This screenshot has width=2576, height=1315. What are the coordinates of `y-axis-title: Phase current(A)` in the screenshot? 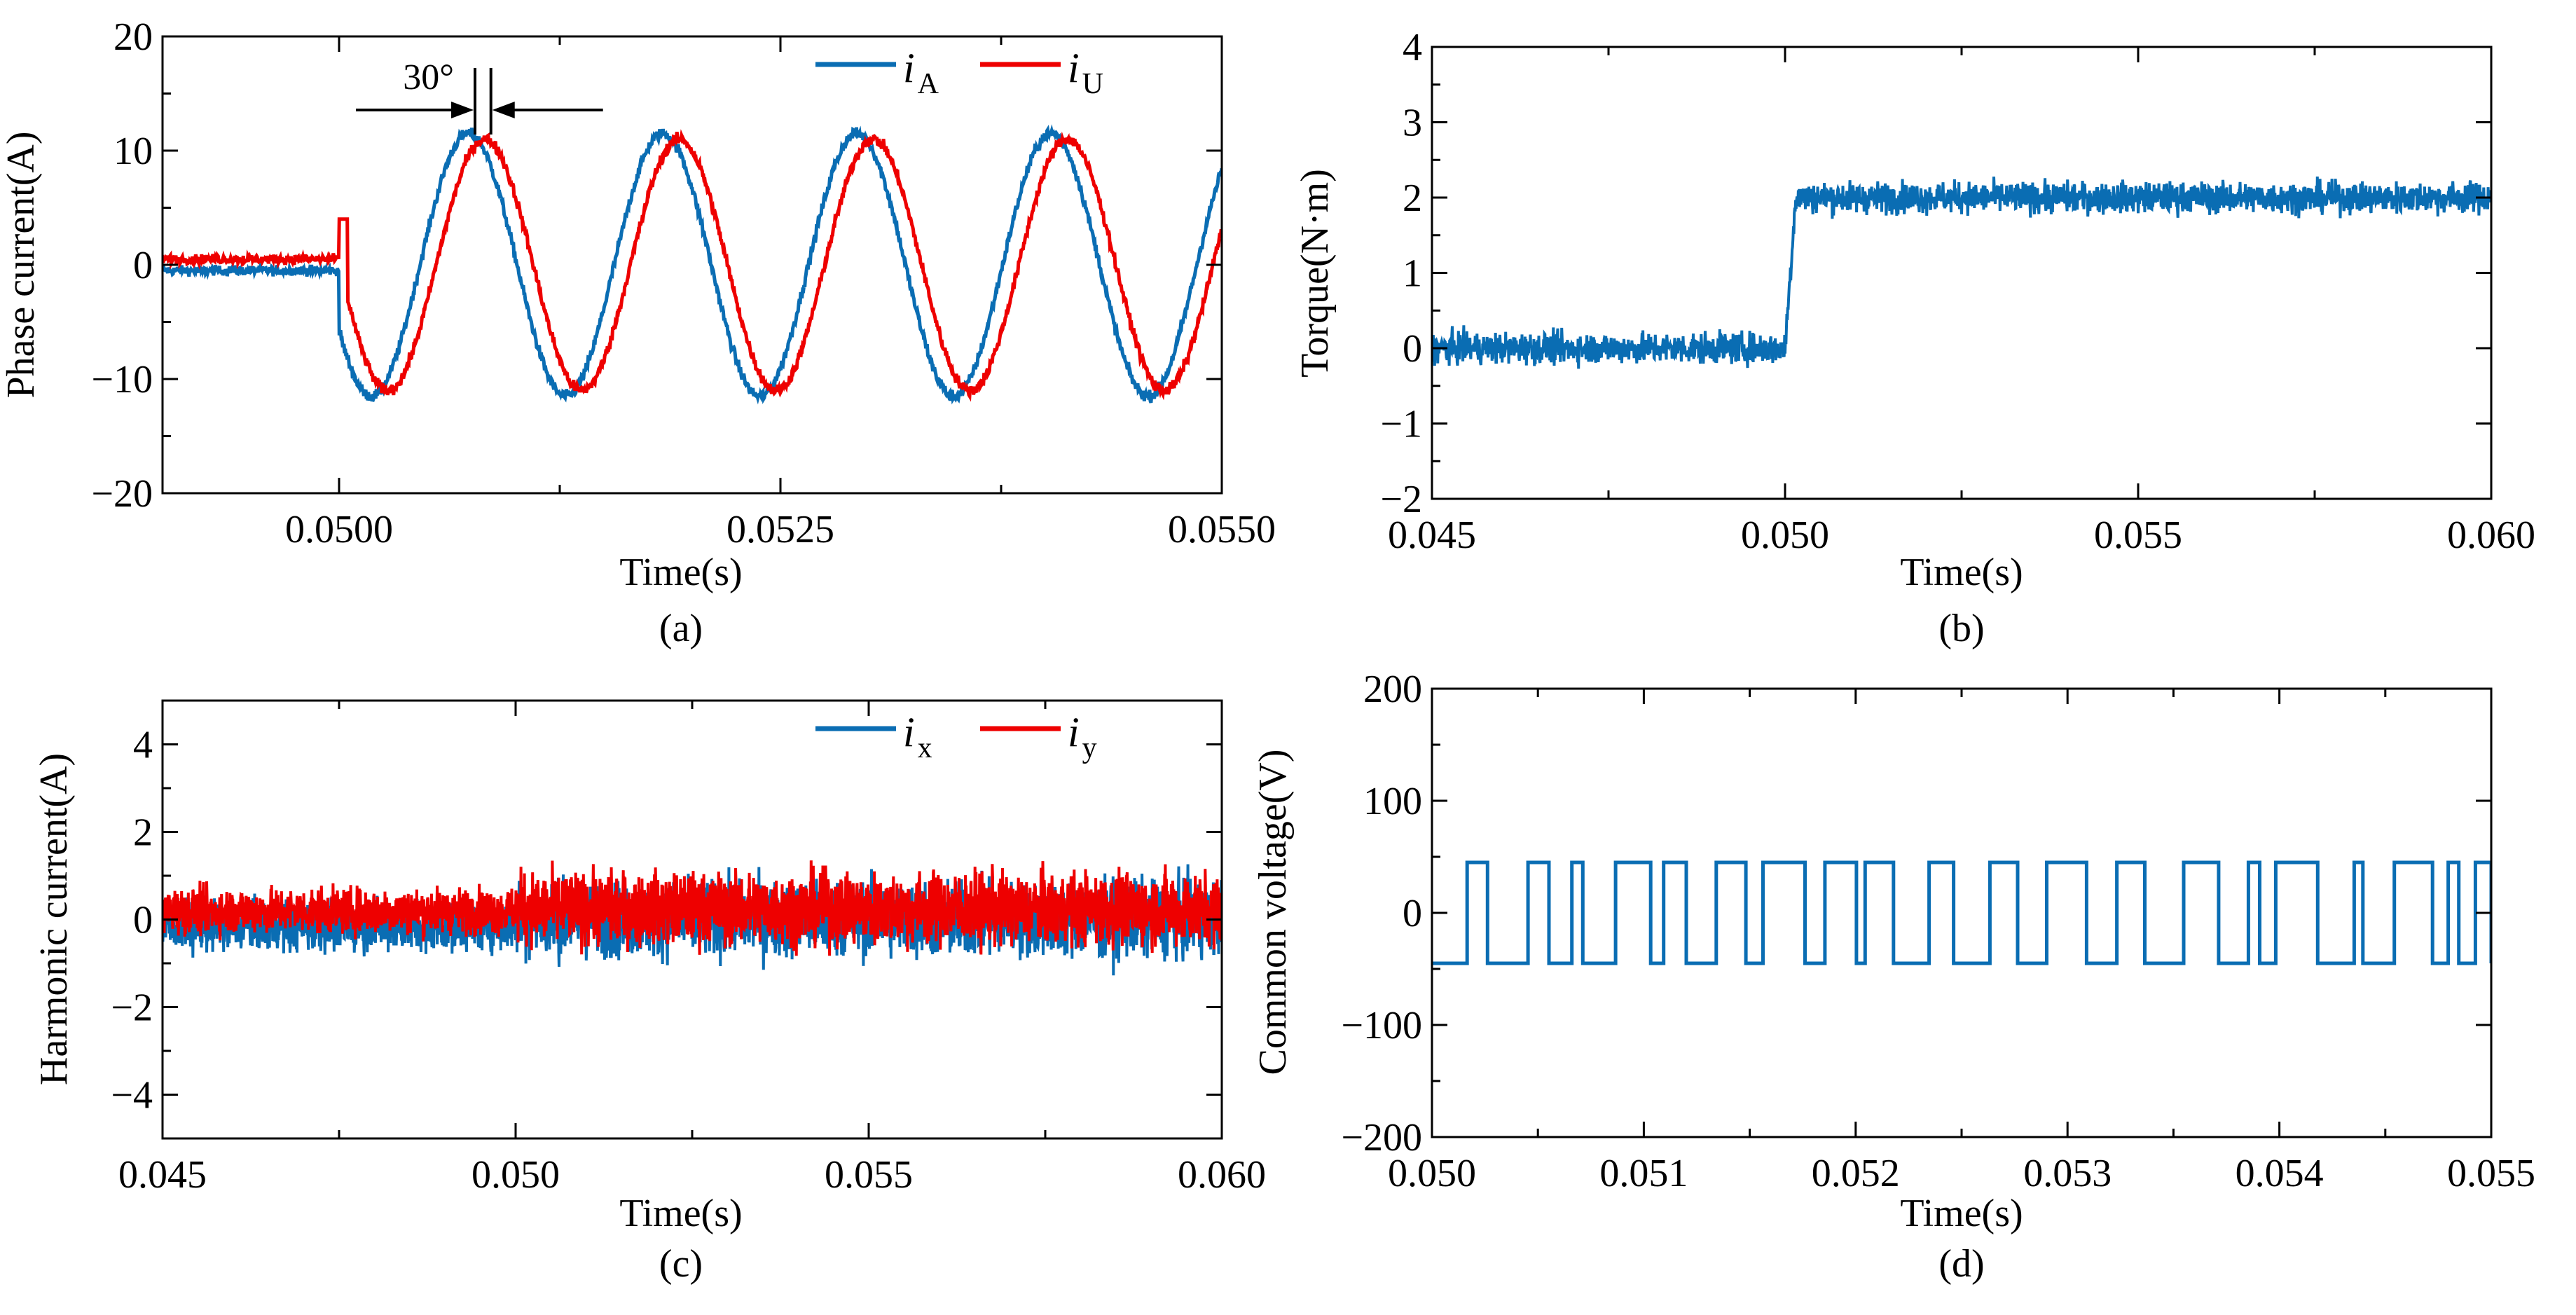 It's located at (21, 265).